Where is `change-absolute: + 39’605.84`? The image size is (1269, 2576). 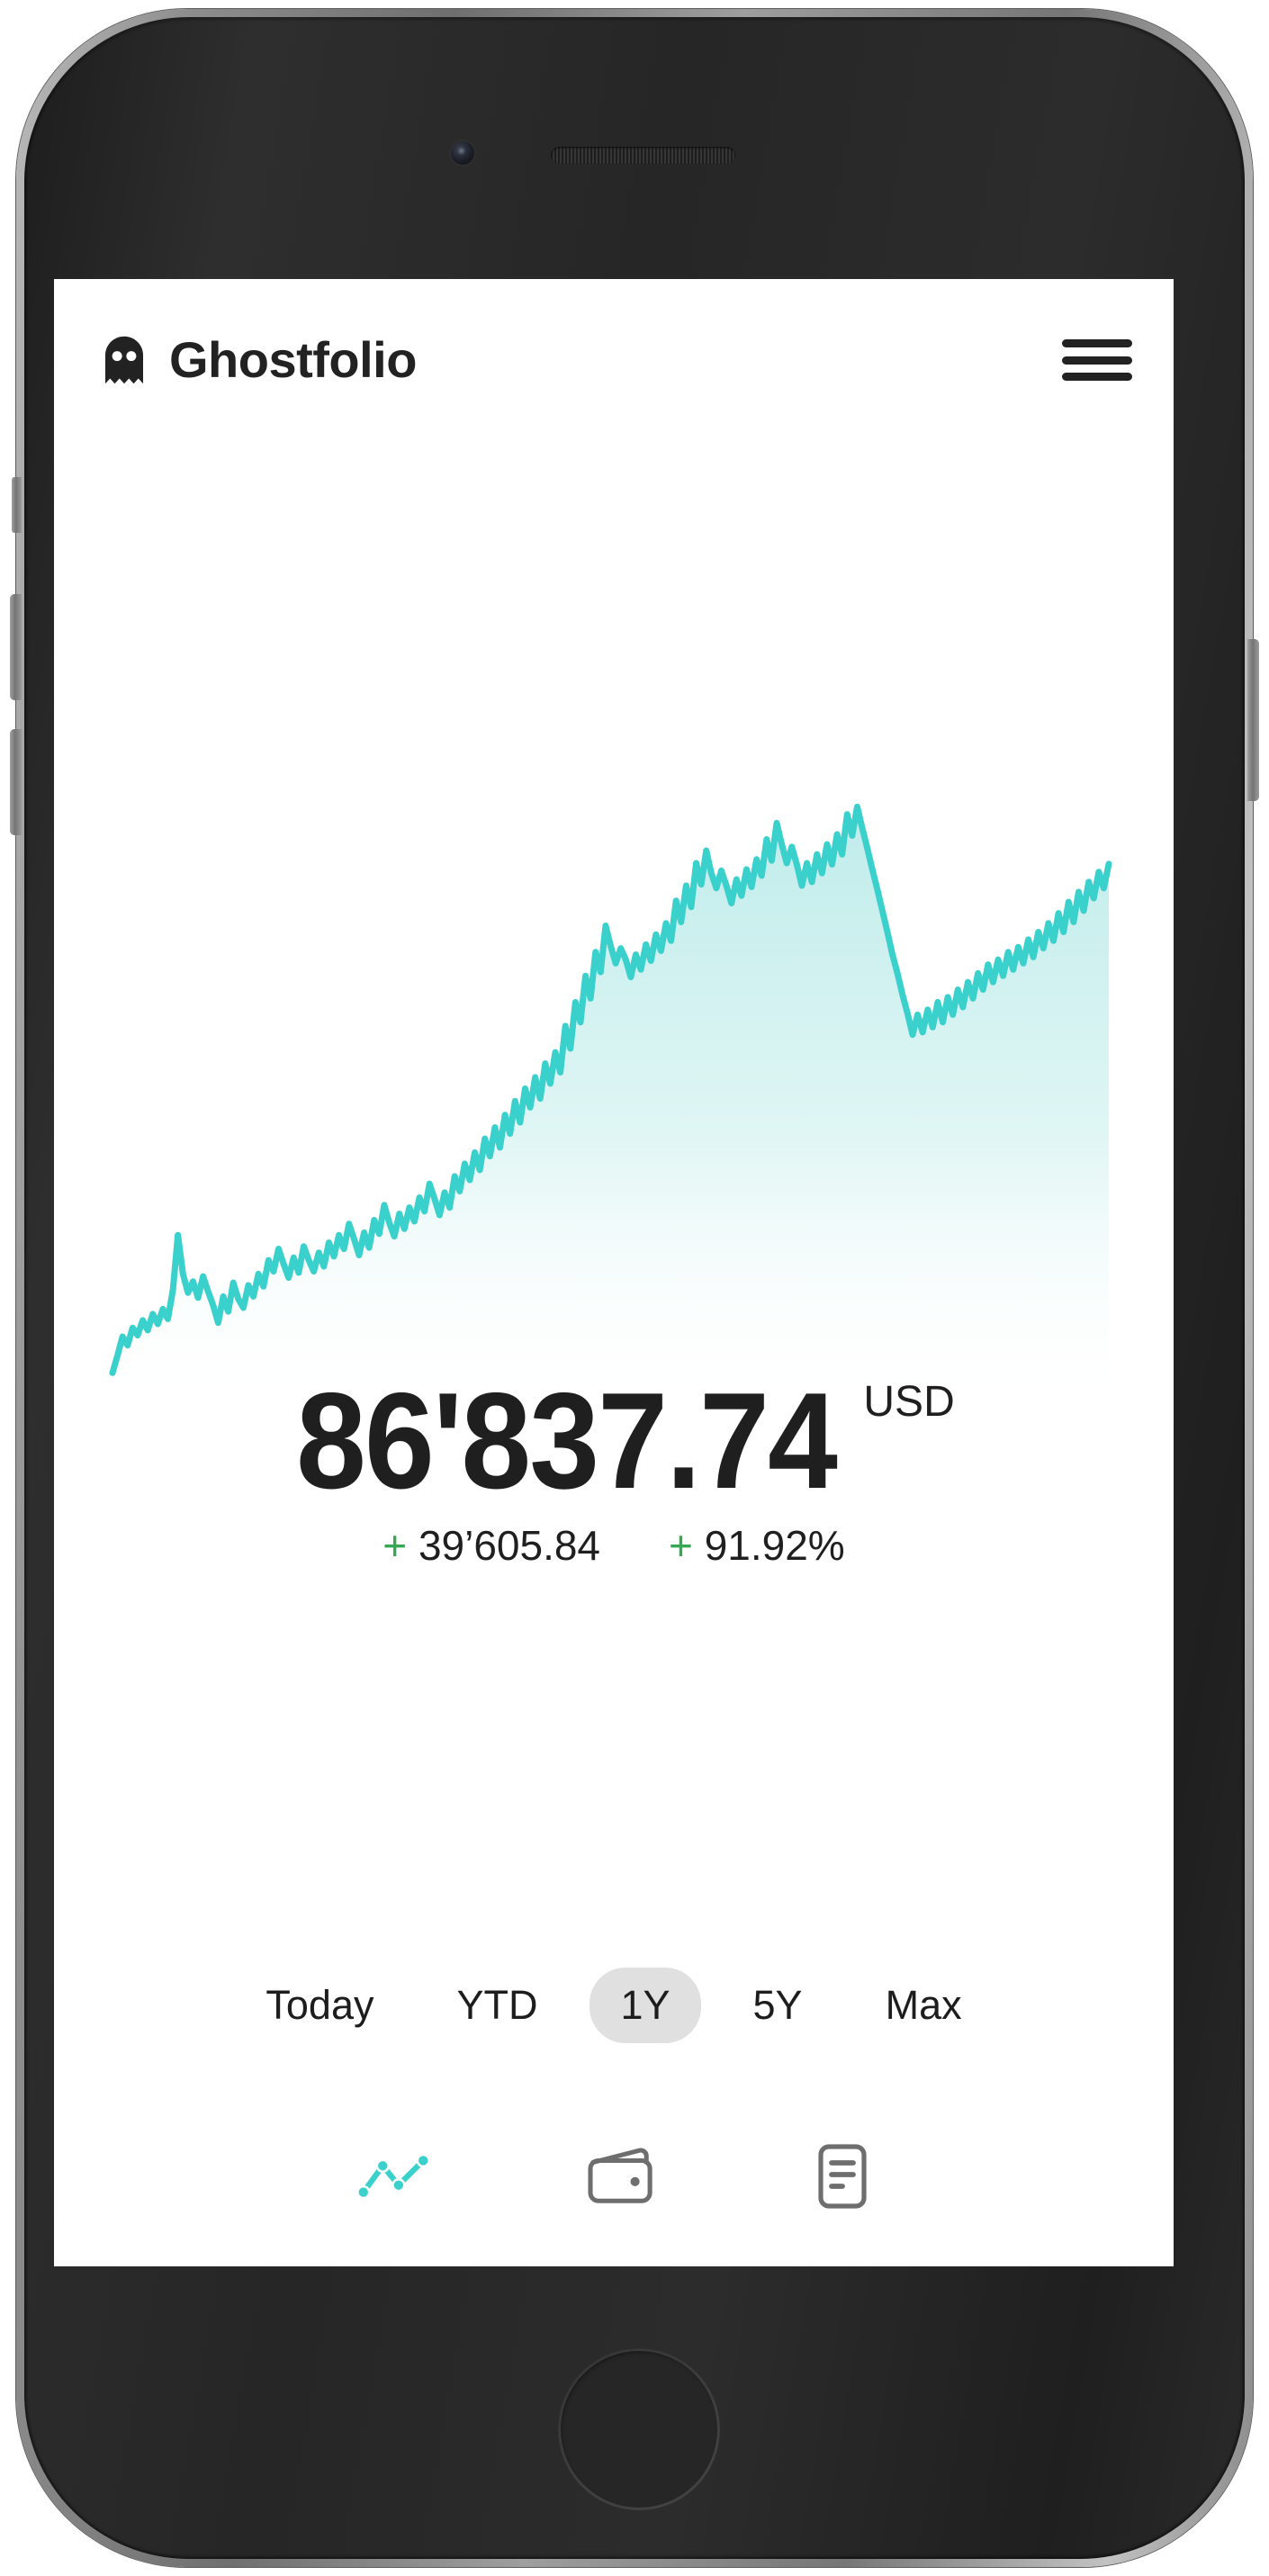 change-absolute: + 39’605.84 is located at coordinates (491, 1545).